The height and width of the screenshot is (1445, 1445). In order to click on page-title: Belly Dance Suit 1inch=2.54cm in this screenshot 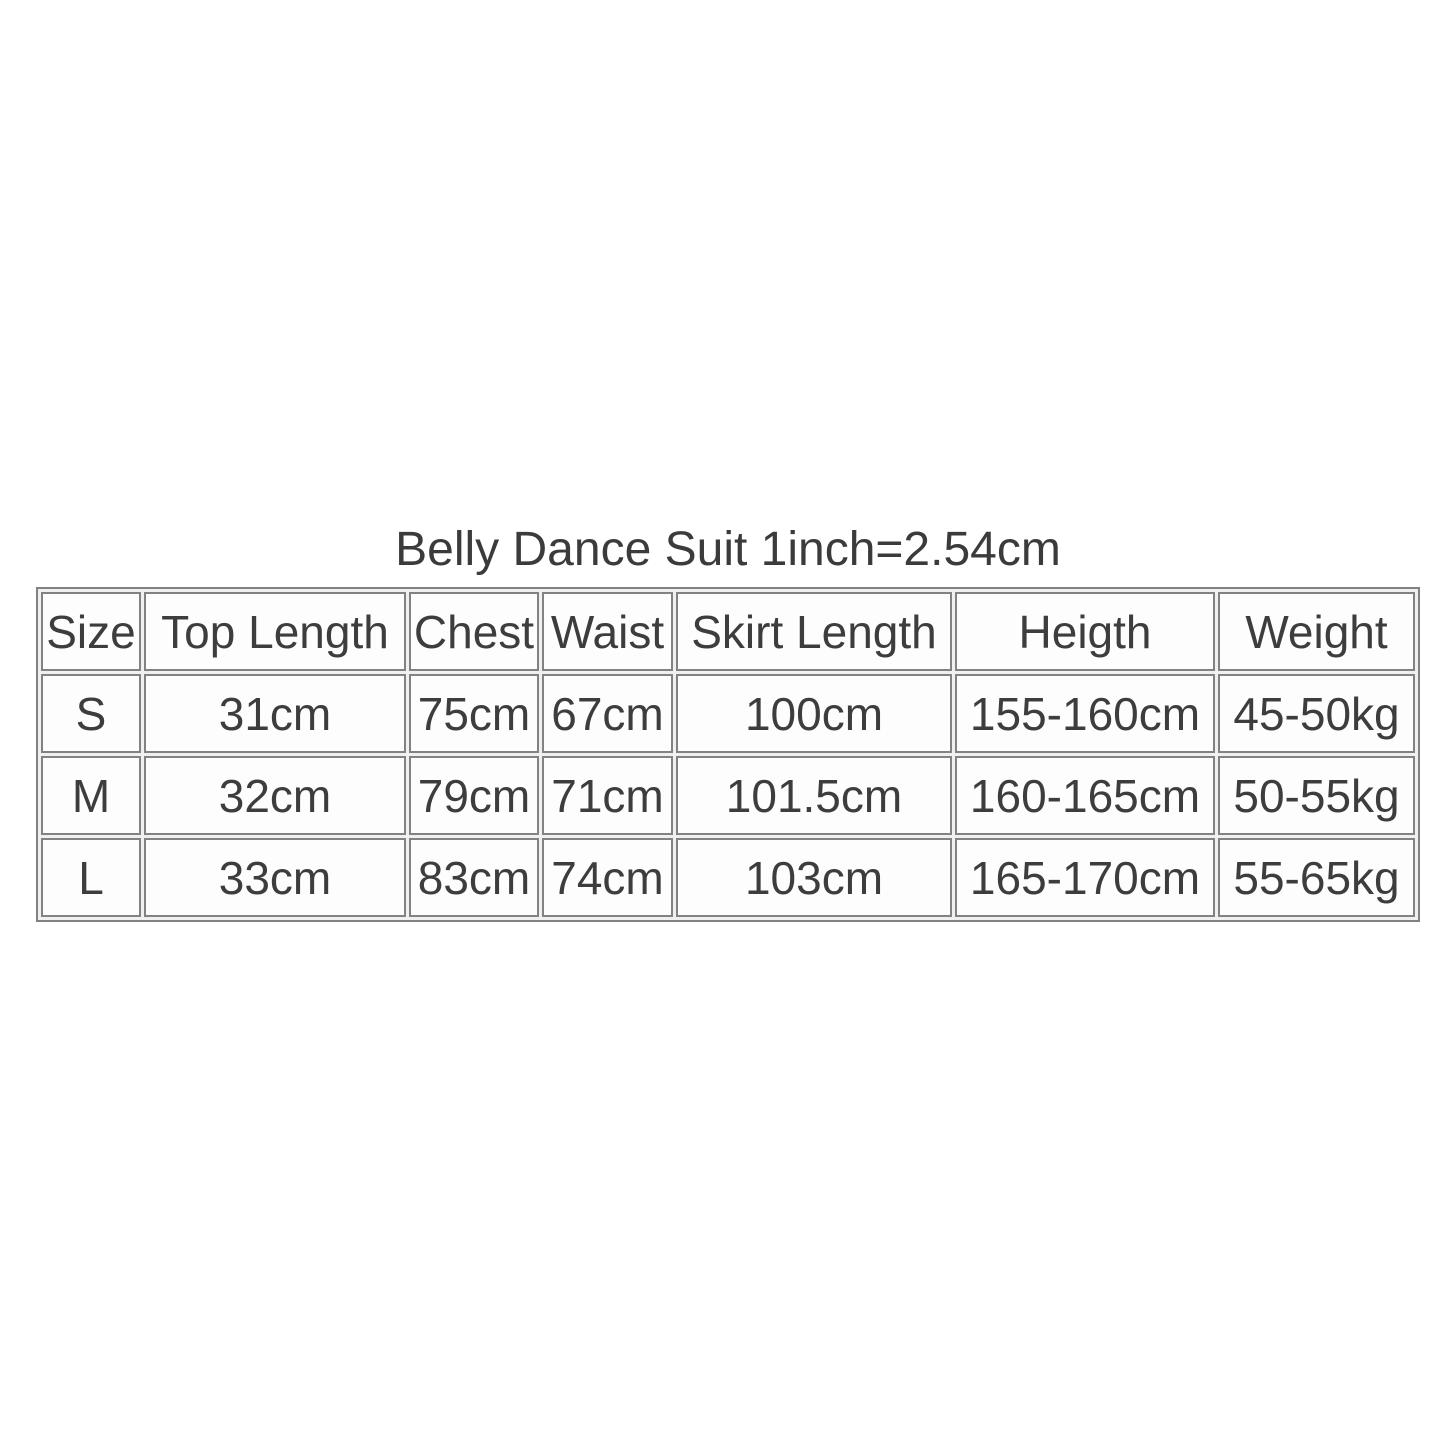, I will do `click(728, 549)`.